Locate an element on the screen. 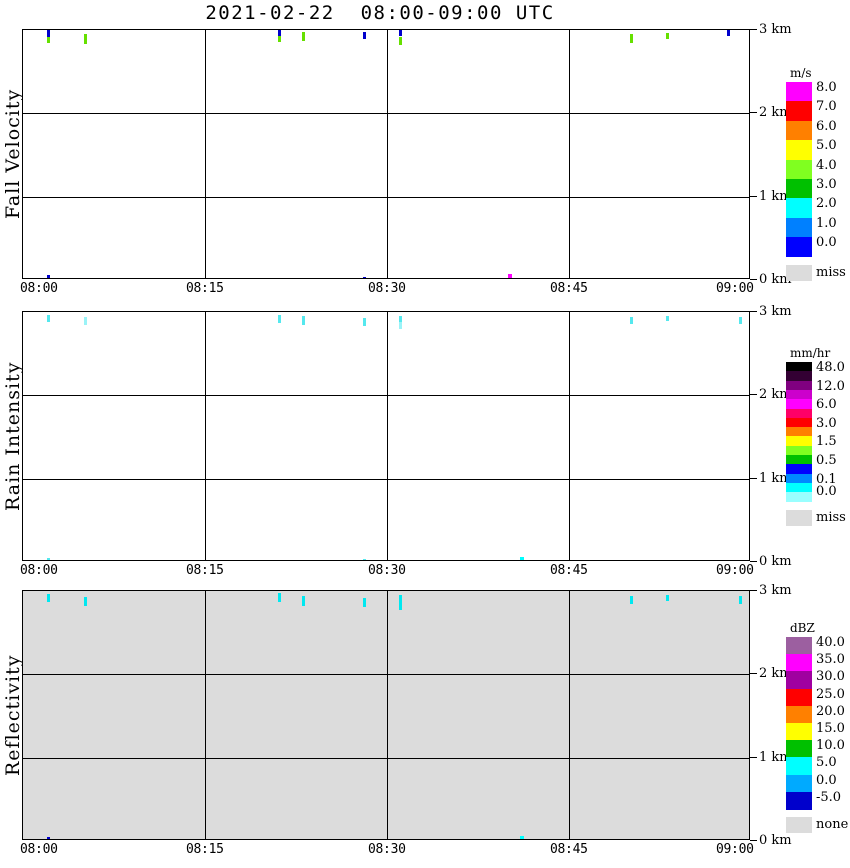 The height and width of the screenshot is (868, 850). colorbar-unit-fall-velocity: m/s is located at coordinates (801, 73).